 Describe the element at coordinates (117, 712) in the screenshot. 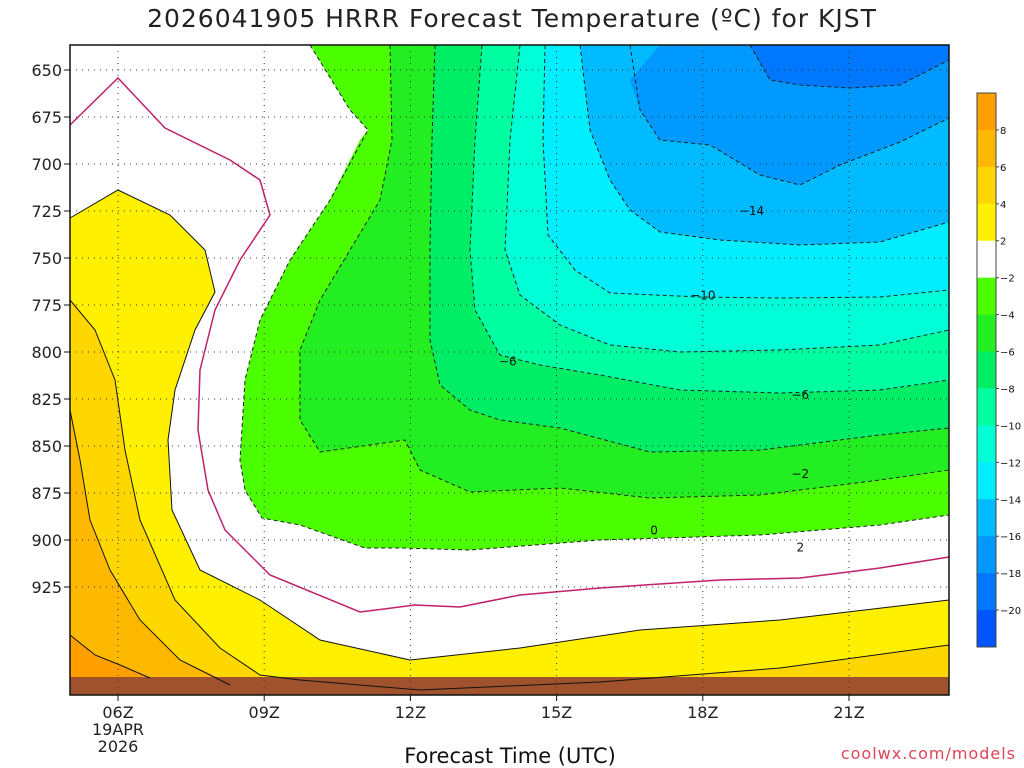

I see `x-tick-label-06Z: 06Z` at that location.